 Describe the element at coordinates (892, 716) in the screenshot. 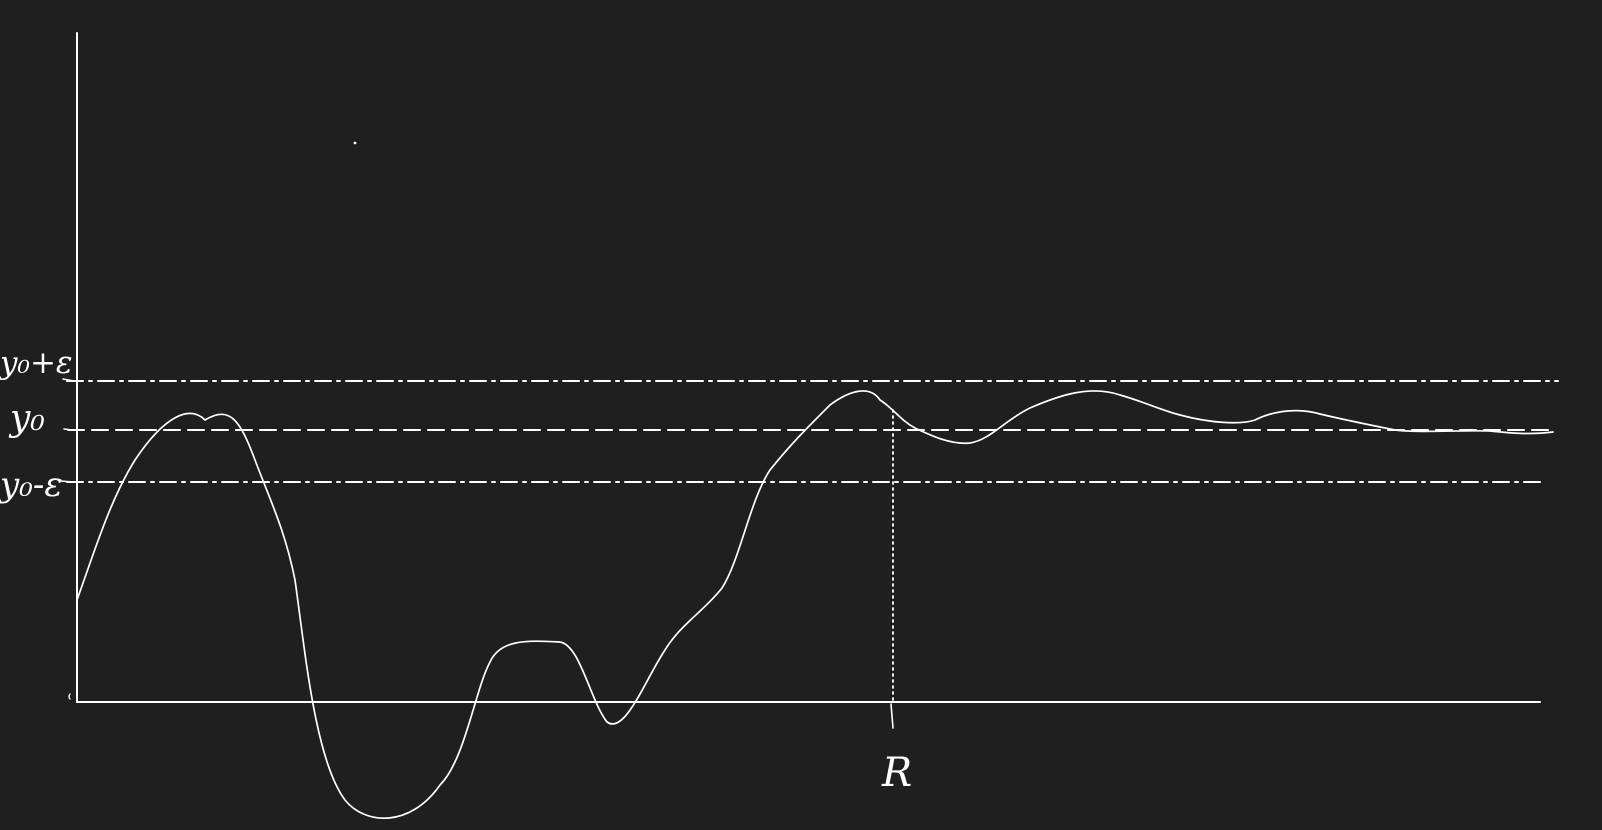

I see `tick-r-mark` at that location.